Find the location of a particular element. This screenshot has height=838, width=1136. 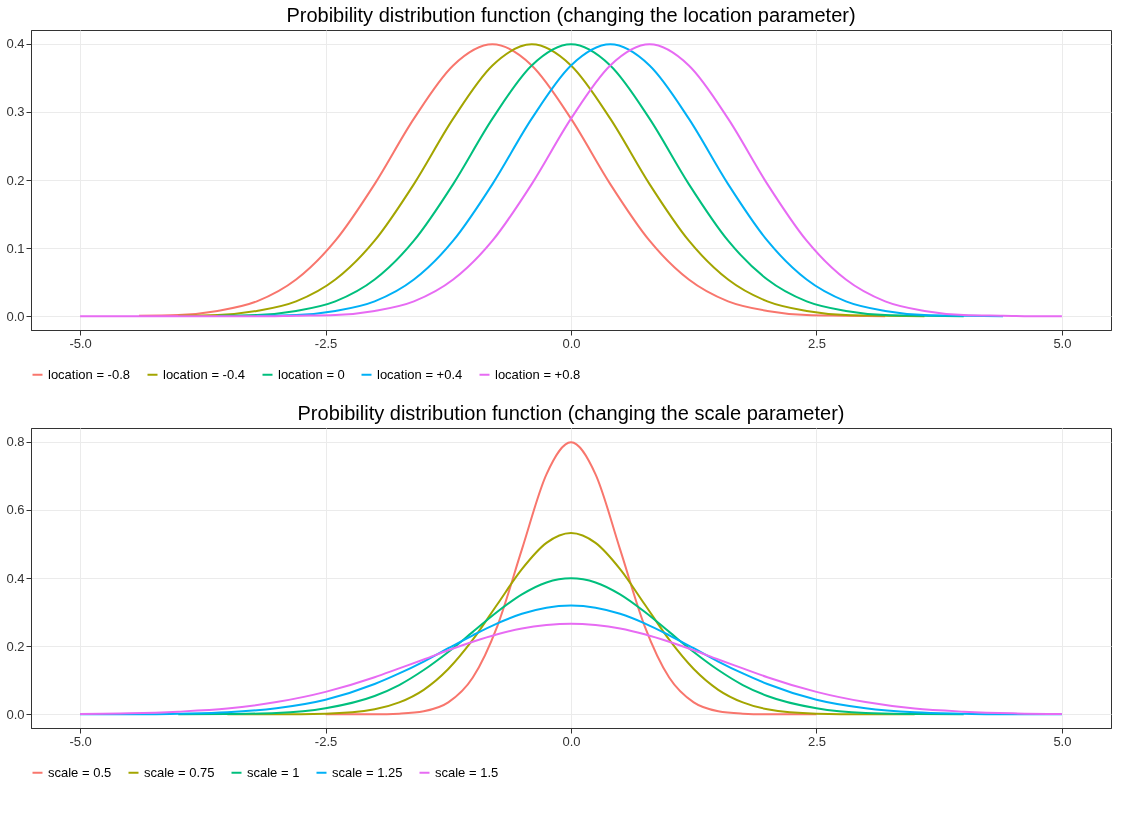

legend-label: location = +0.4 is located at coordinates (420, 374).